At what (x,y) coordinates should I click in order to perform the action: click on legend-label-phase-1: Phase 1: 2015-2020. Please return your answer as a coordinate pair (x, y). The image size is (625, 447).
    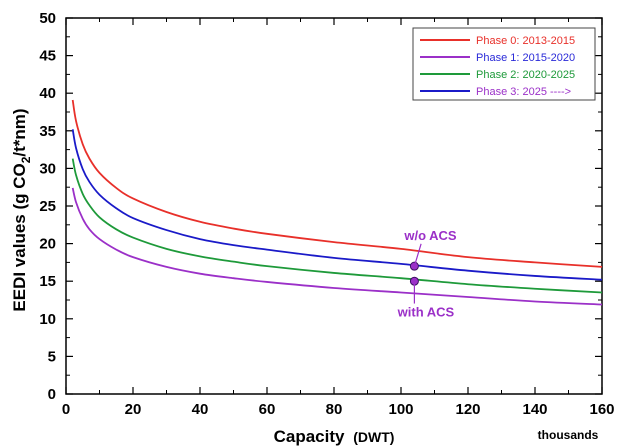
    Looking at the image, I should click on (525, 58).